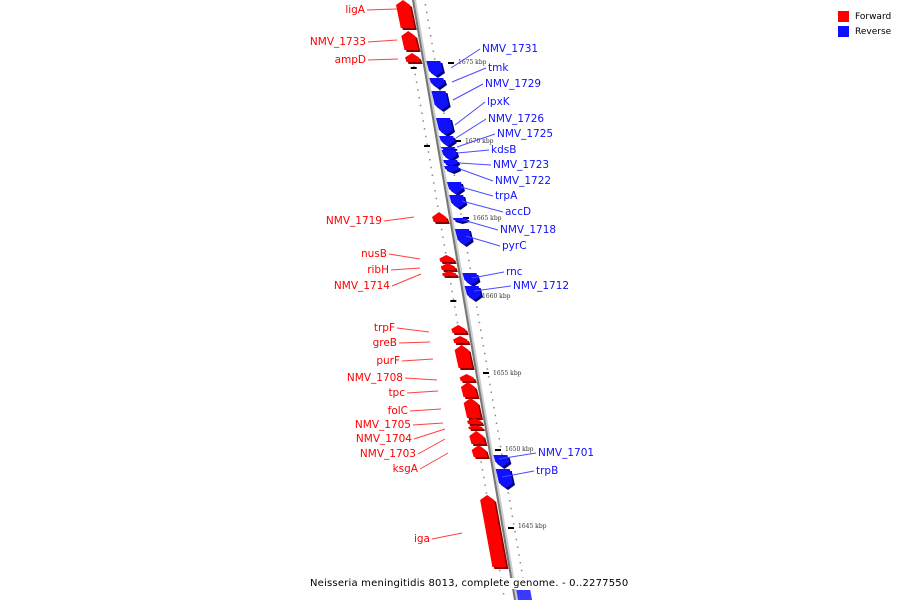  What do you see at coordinates (873, 16) in the screenshot?
I see `legend-forward-label: Forward` at bounding box center [873, 16].